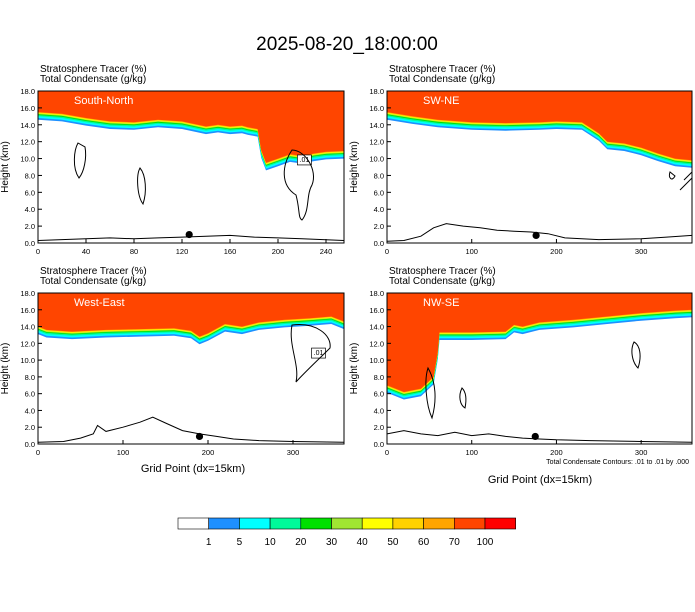  I want to click on colorbar-label: 20, so click(301, 542).